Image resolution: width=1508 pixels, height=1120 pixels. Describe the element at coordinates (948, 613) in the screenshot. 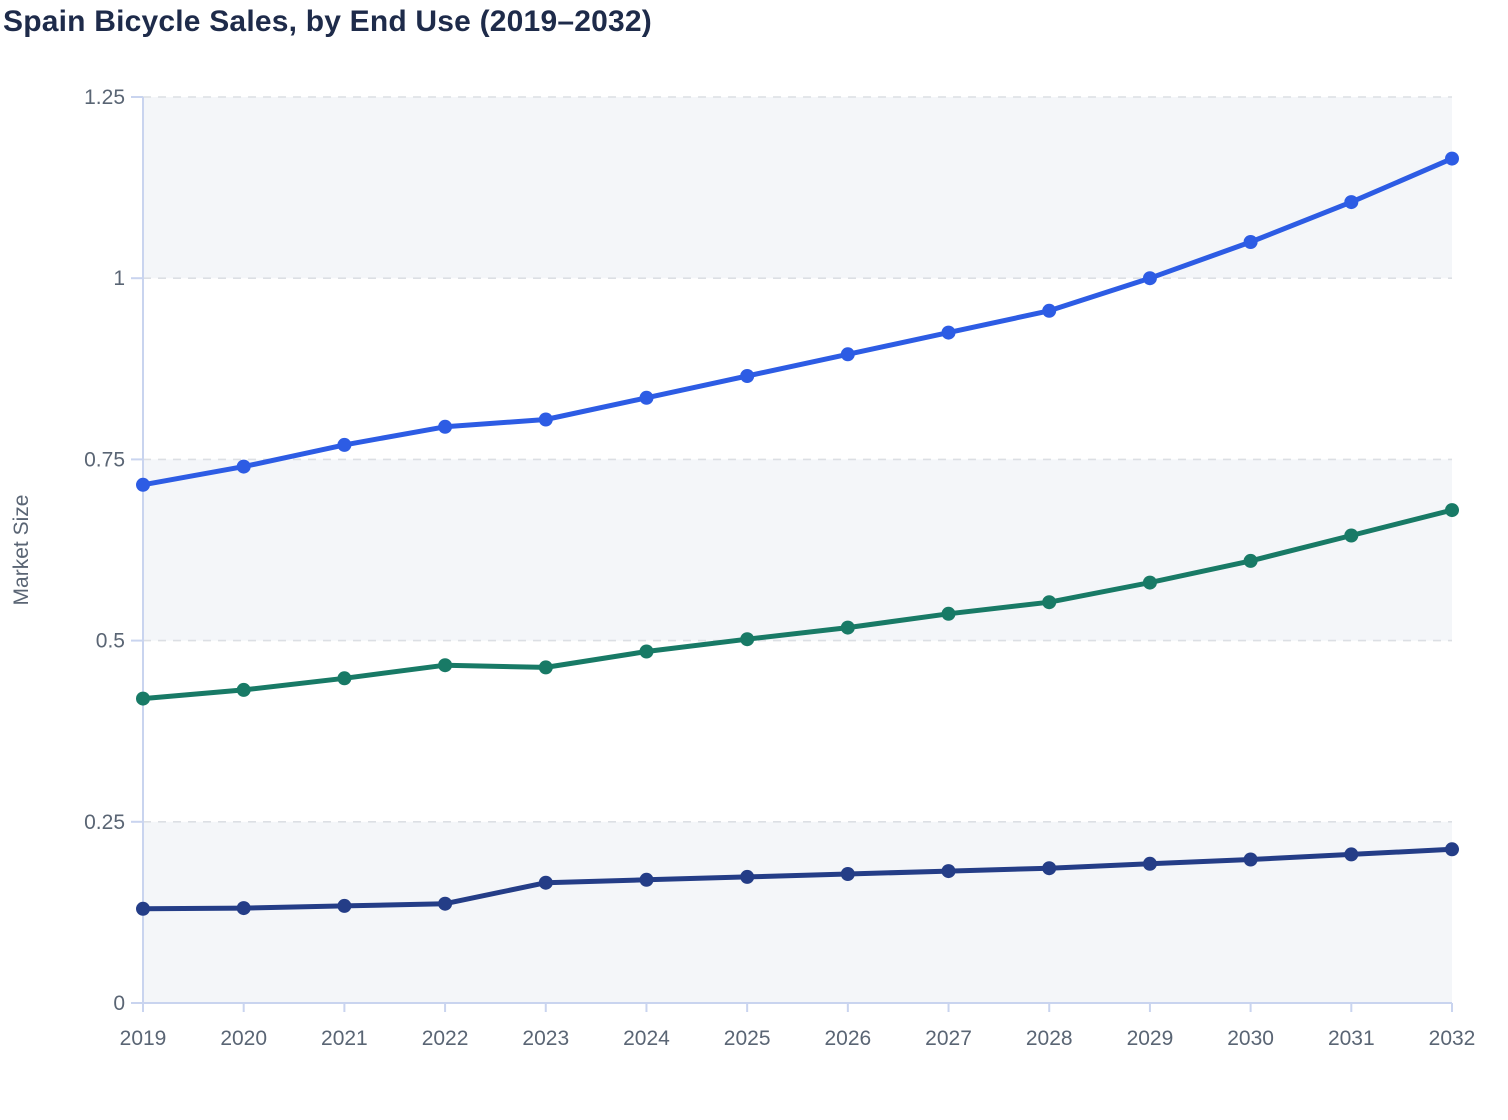

I see `data-point-green-2027` at that location.